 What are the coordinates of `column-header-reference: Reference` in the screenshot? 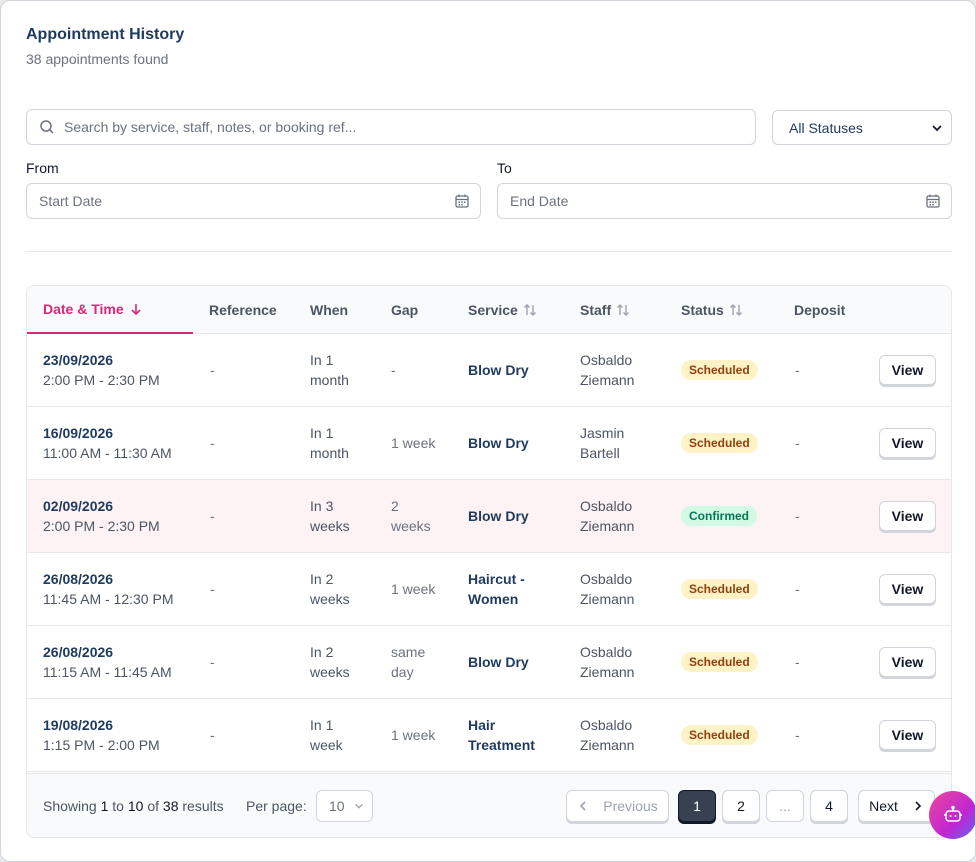 It's located at (243, 310).